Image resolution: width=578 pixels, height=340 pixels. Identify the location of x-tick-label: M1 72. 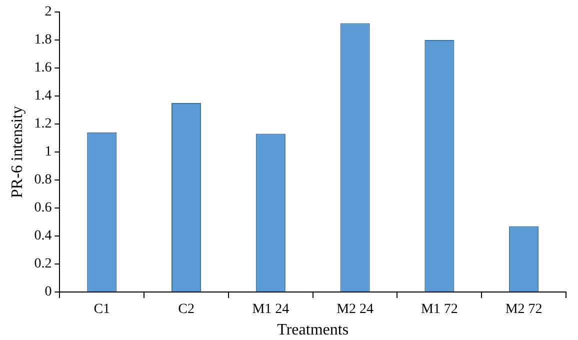
(439, 310).